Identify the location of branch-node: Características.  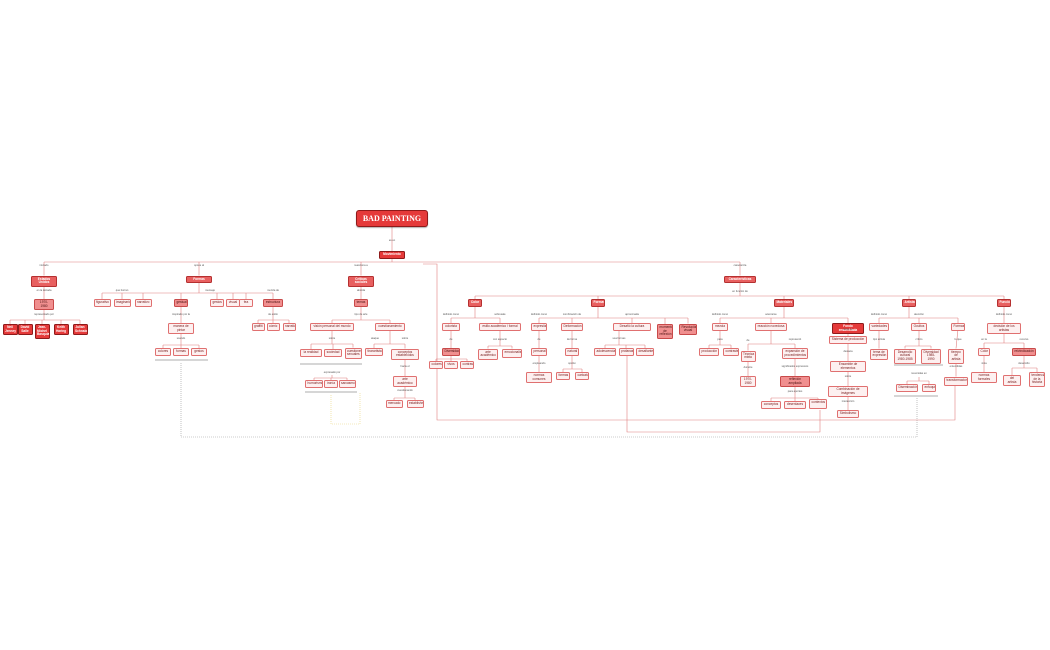
(740, 279).